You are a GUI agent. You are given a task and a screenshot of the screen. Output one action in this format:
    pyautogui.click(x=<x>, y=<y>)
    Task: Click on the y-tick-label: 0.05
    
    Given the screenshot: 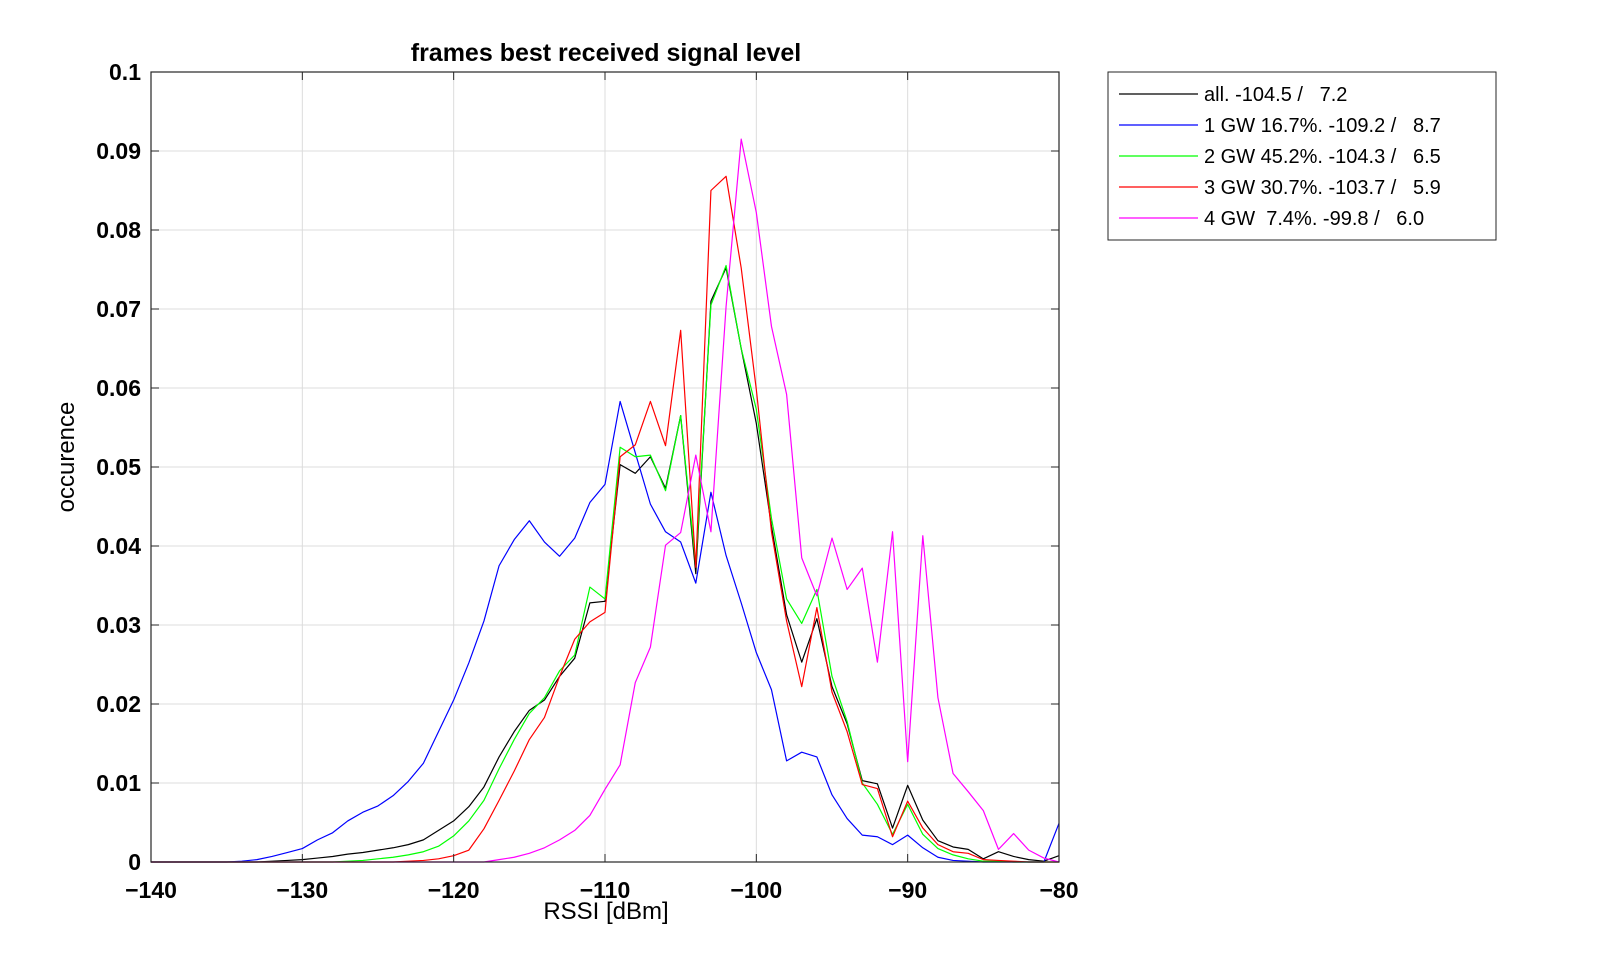 What is the action you would take?
    pyautogui.click(x=118, y=467)
    